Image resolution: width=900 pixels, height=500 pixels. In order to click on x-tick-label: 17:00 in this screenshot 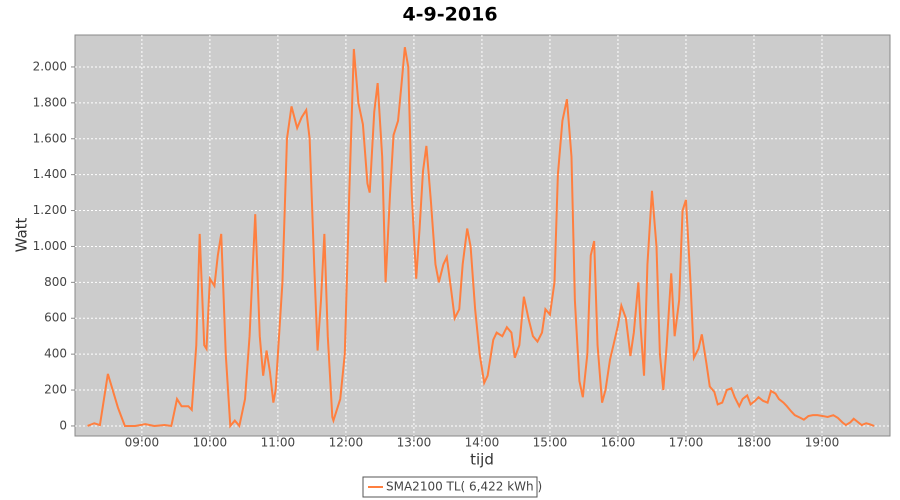, I will do `click(686, 443)`.